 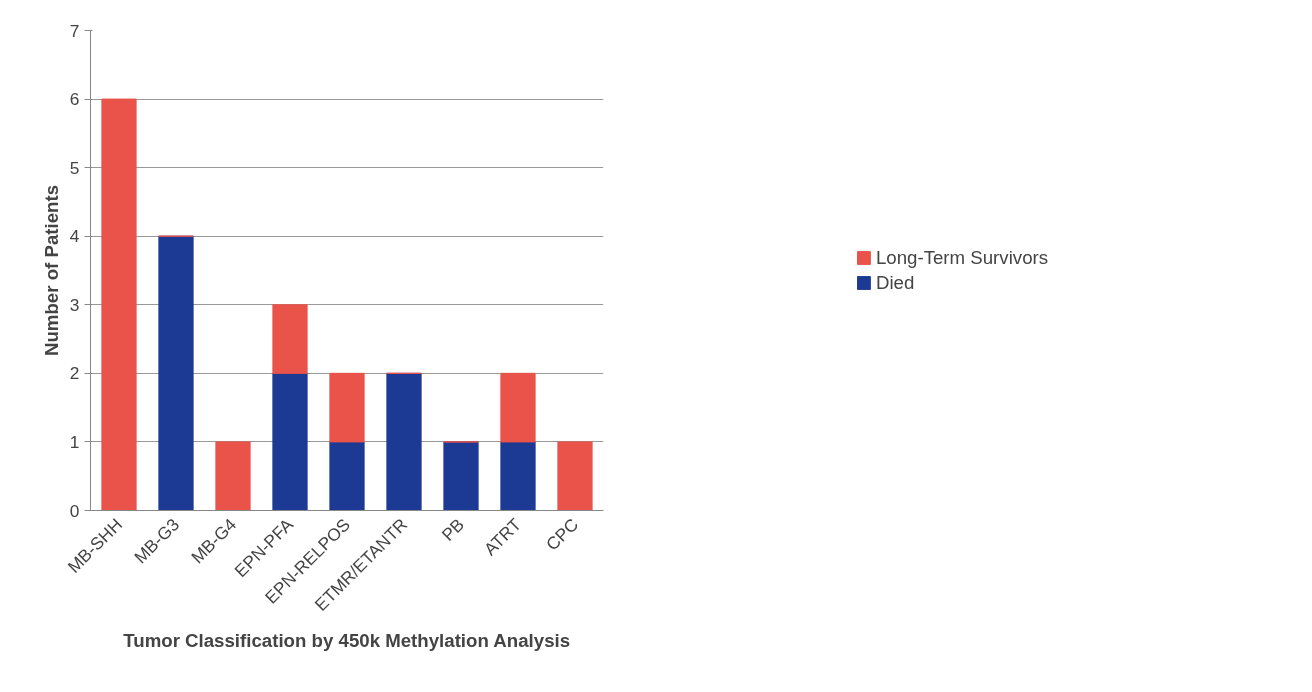 What do you see at coordinates (453, 529) in the screenshot?
I see `x-tick-label: PB` at bounding box center [453, 529].